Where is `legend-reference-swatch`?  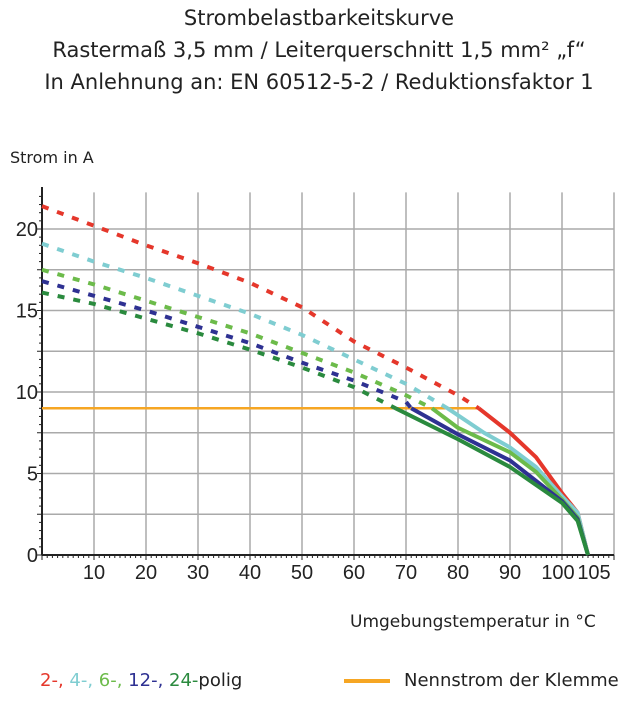 legend-reference-swatch is located at coordinates (367, 680).